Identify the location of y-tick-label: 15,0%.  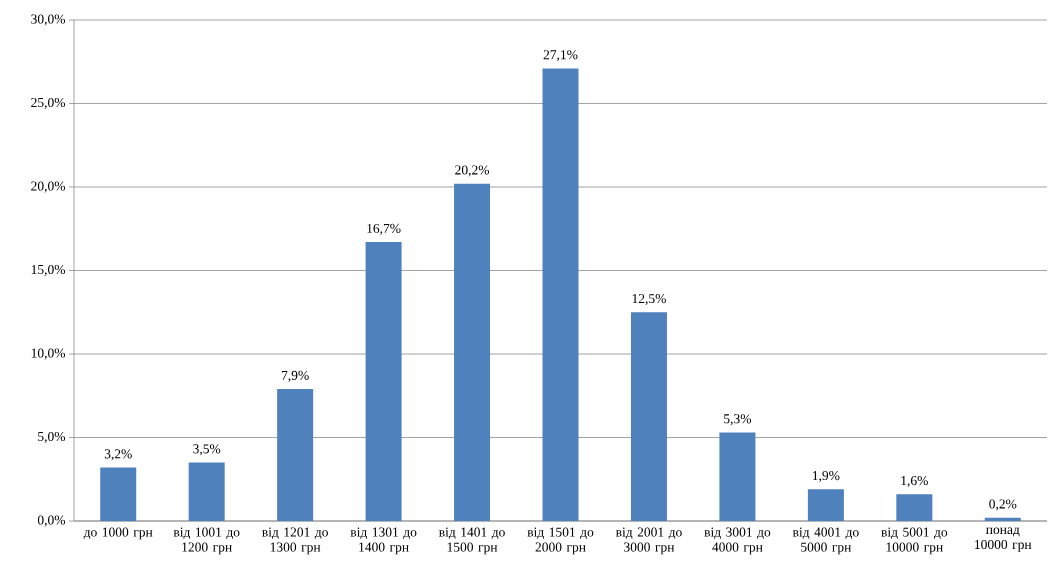
(48, 270).